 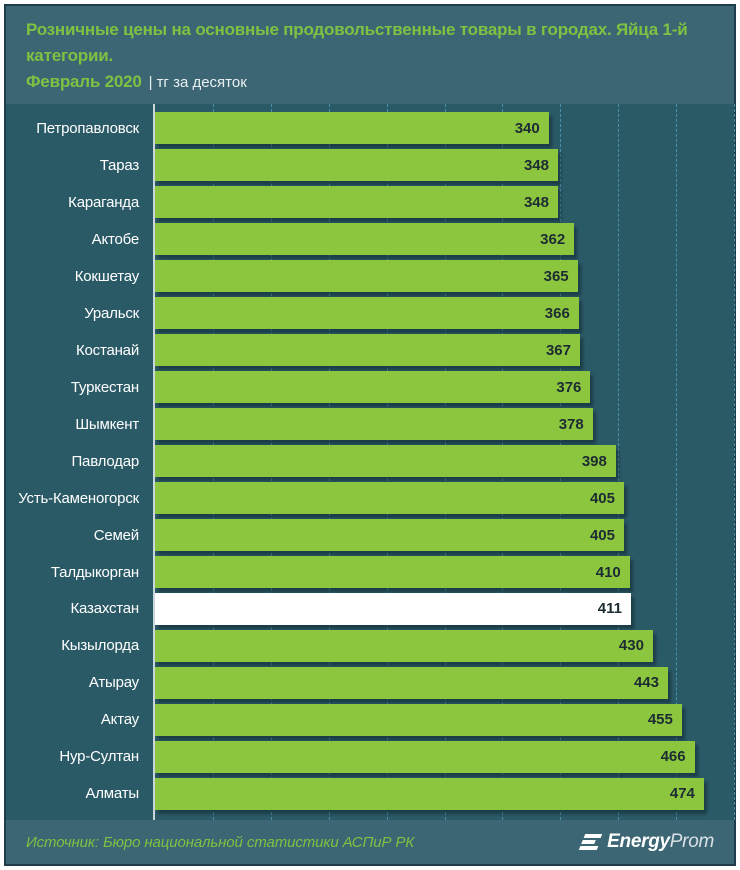 I want to click on gridline, so click(x=619, y=462).